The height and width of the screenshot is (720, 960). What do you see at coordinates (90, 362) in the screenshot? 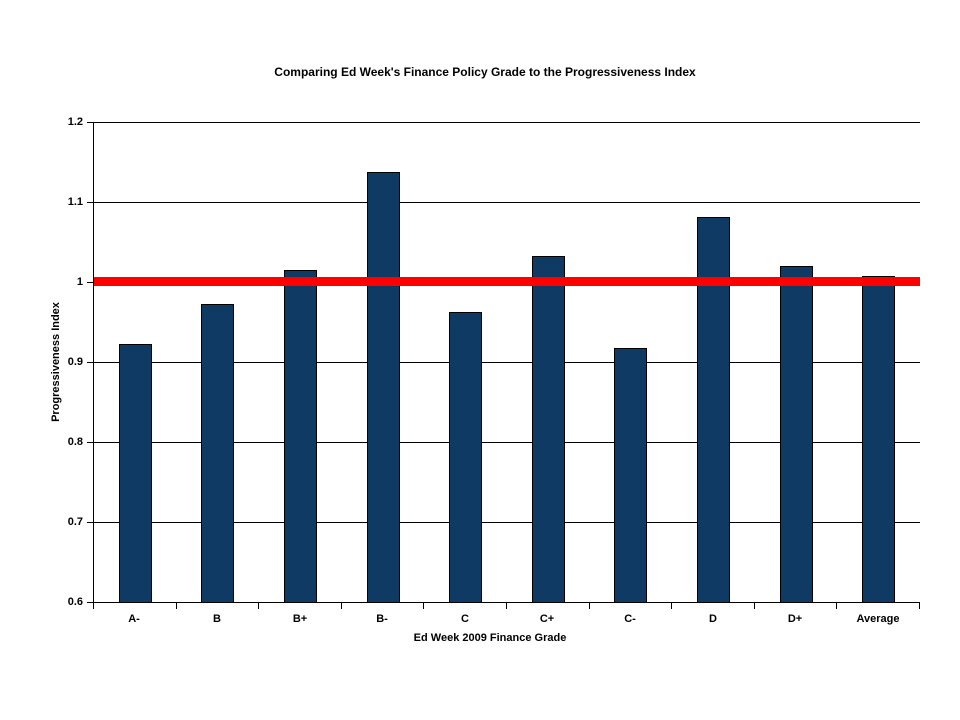
I see `y-tick-mark-0.9` at bounding box center [90, 362].